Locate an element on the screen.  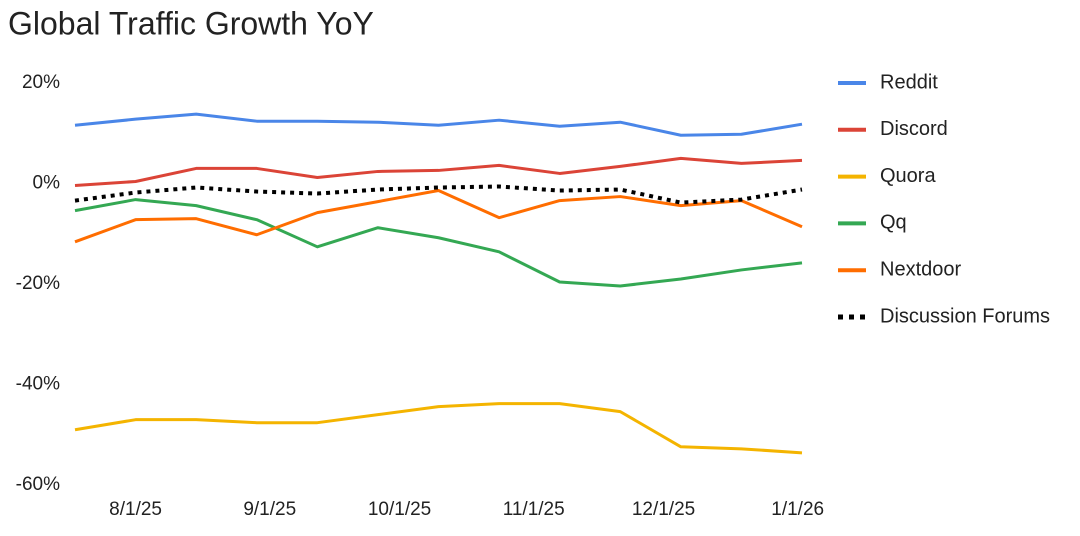
x-tick-label: 8/1/25 is located at coordinates (135, 509).